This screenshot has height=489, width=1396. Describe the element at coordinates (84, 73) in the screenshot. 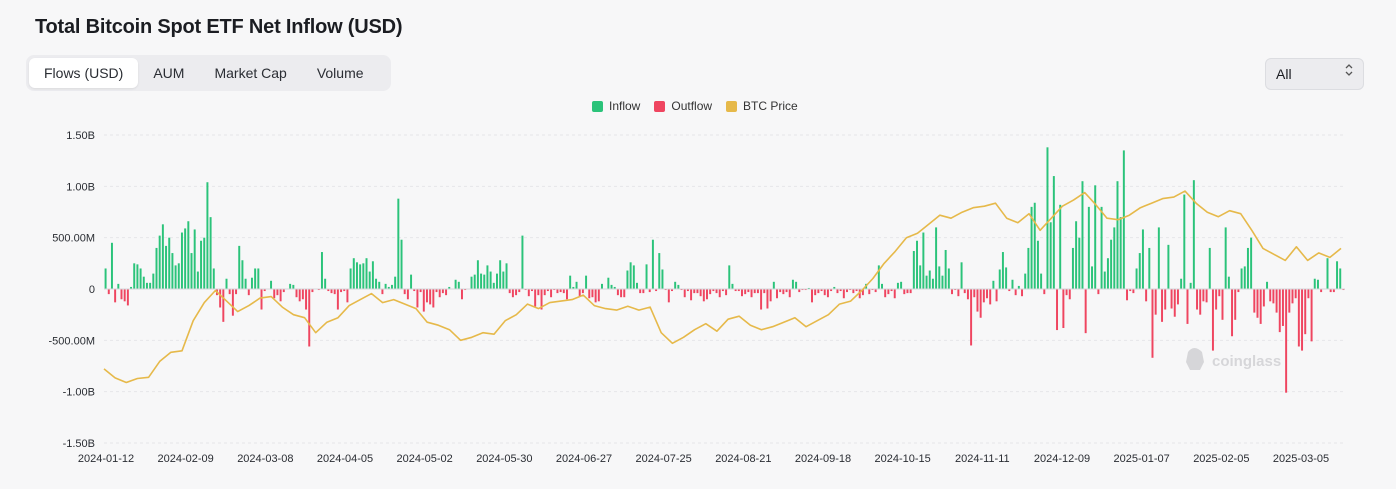

I see `tab-flows: Flows (USD)` at that location.